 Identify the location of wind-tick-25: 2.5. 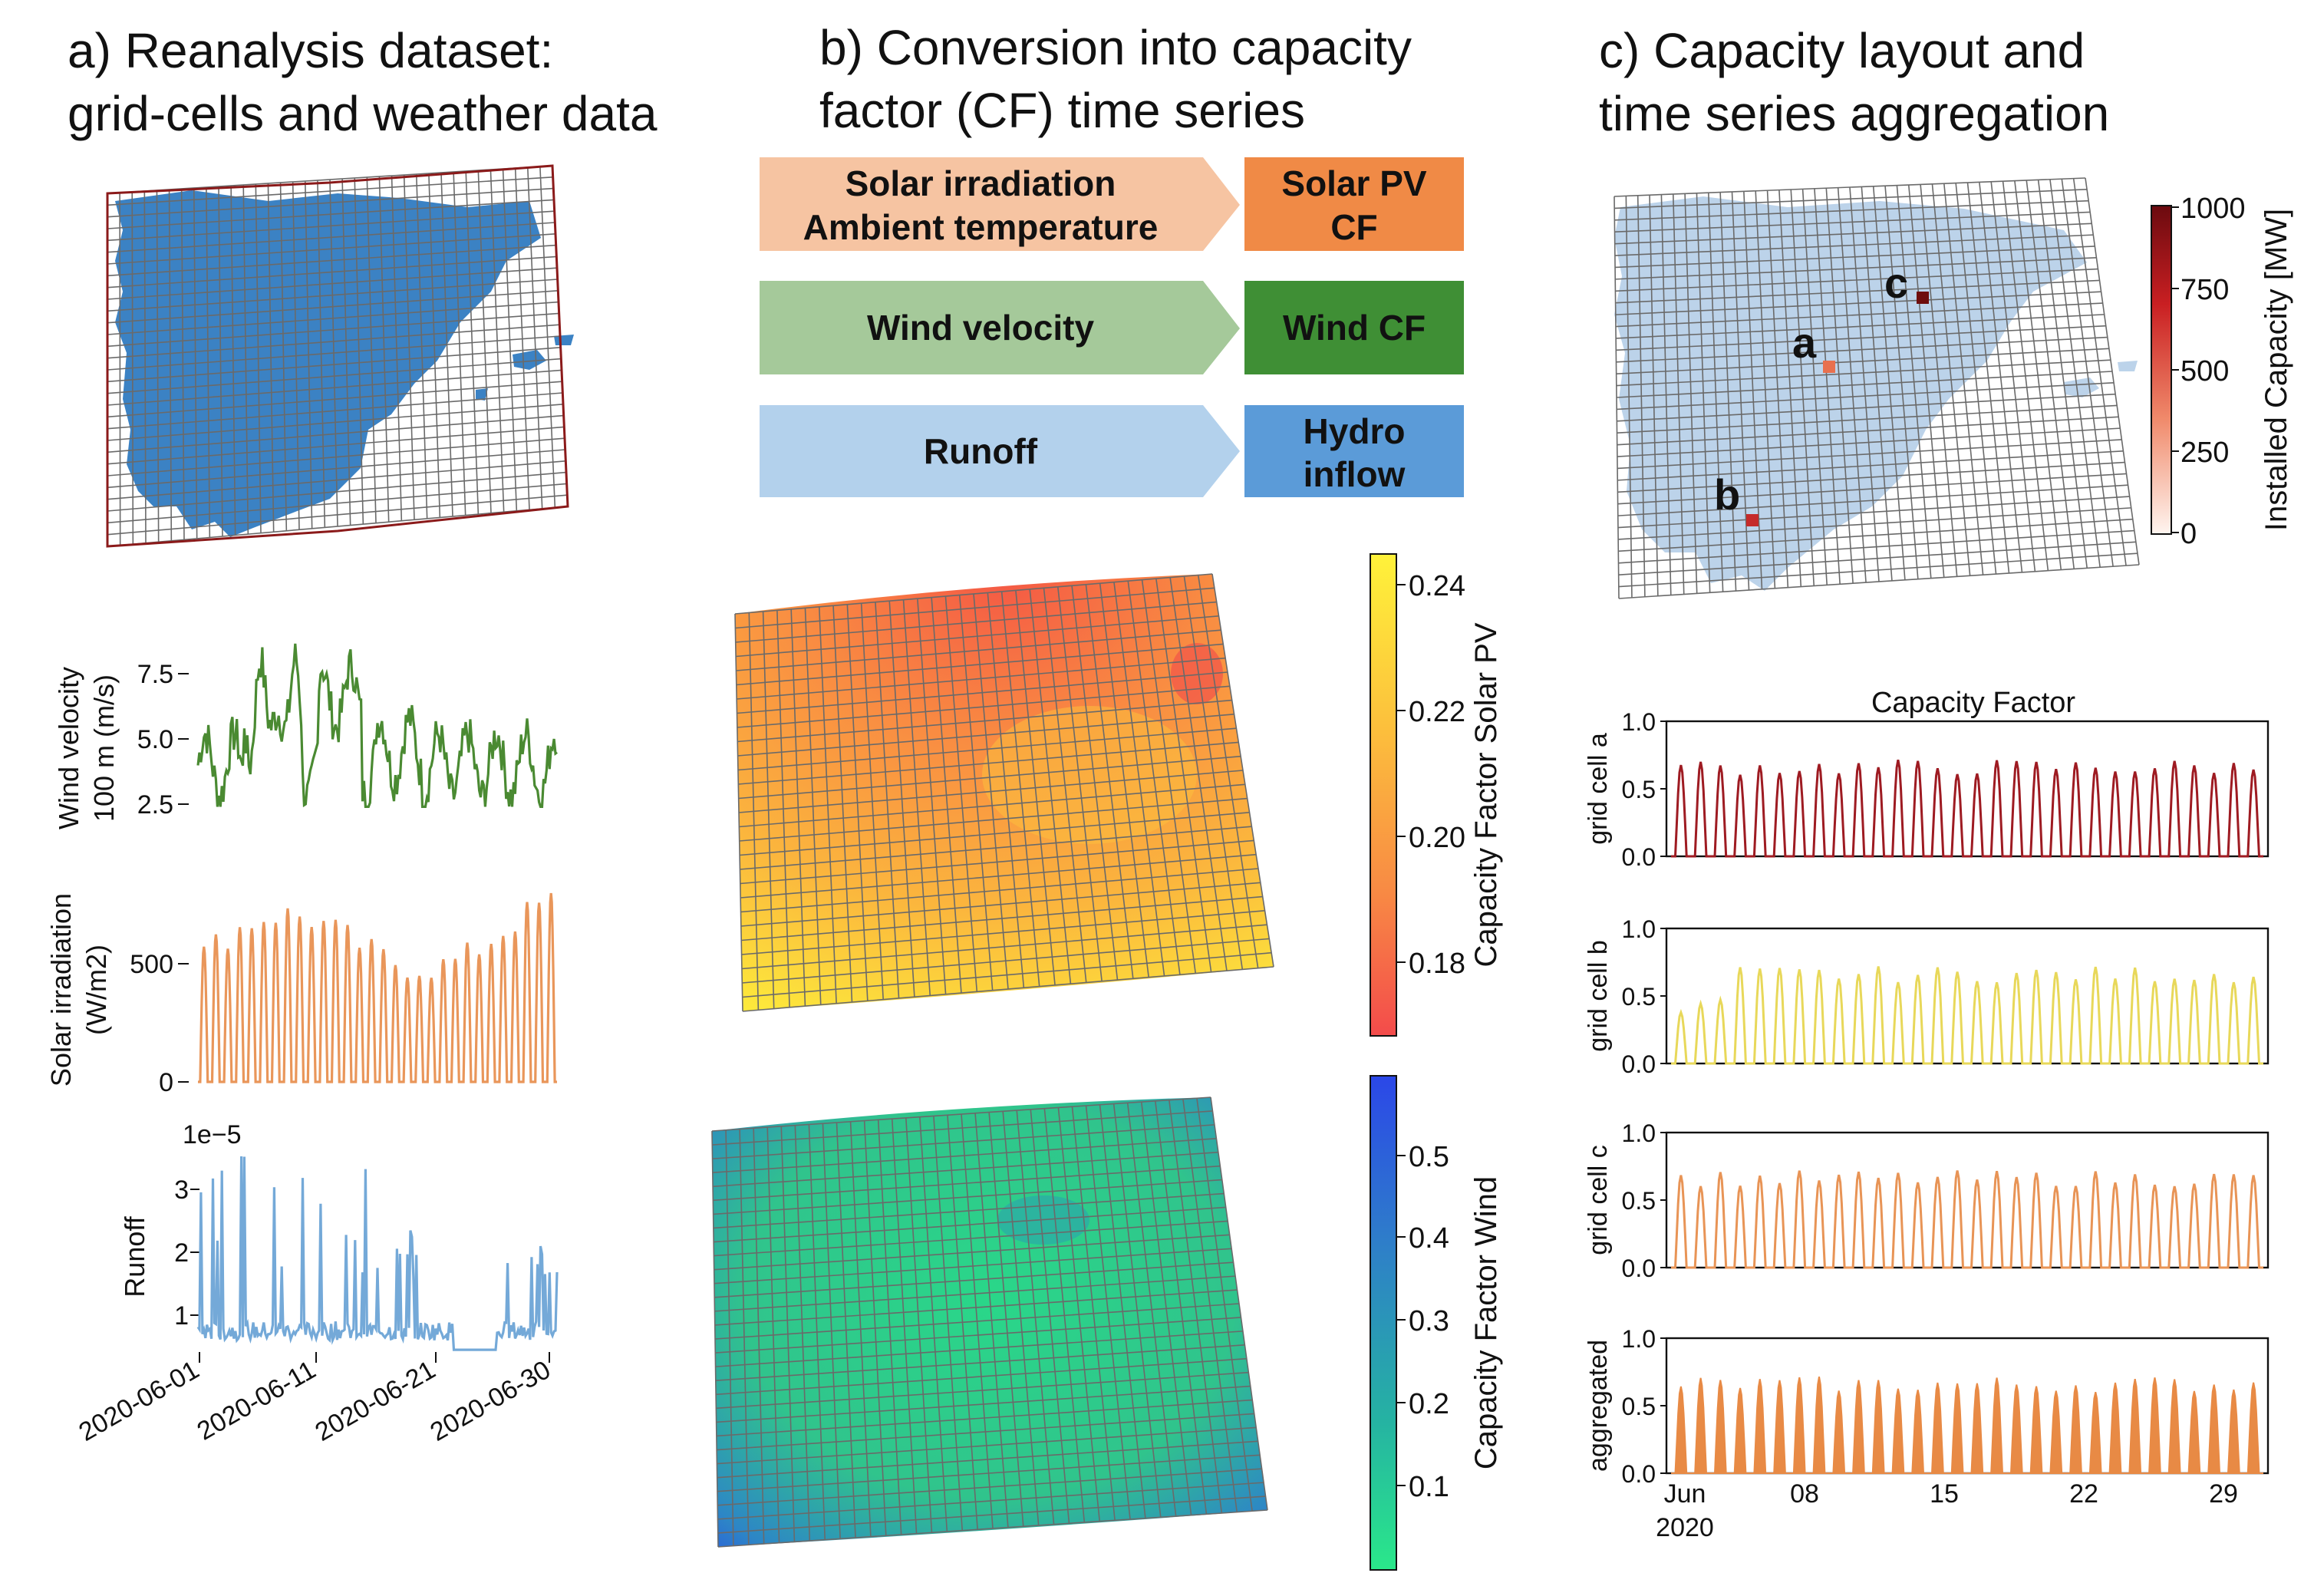
(155, 804).